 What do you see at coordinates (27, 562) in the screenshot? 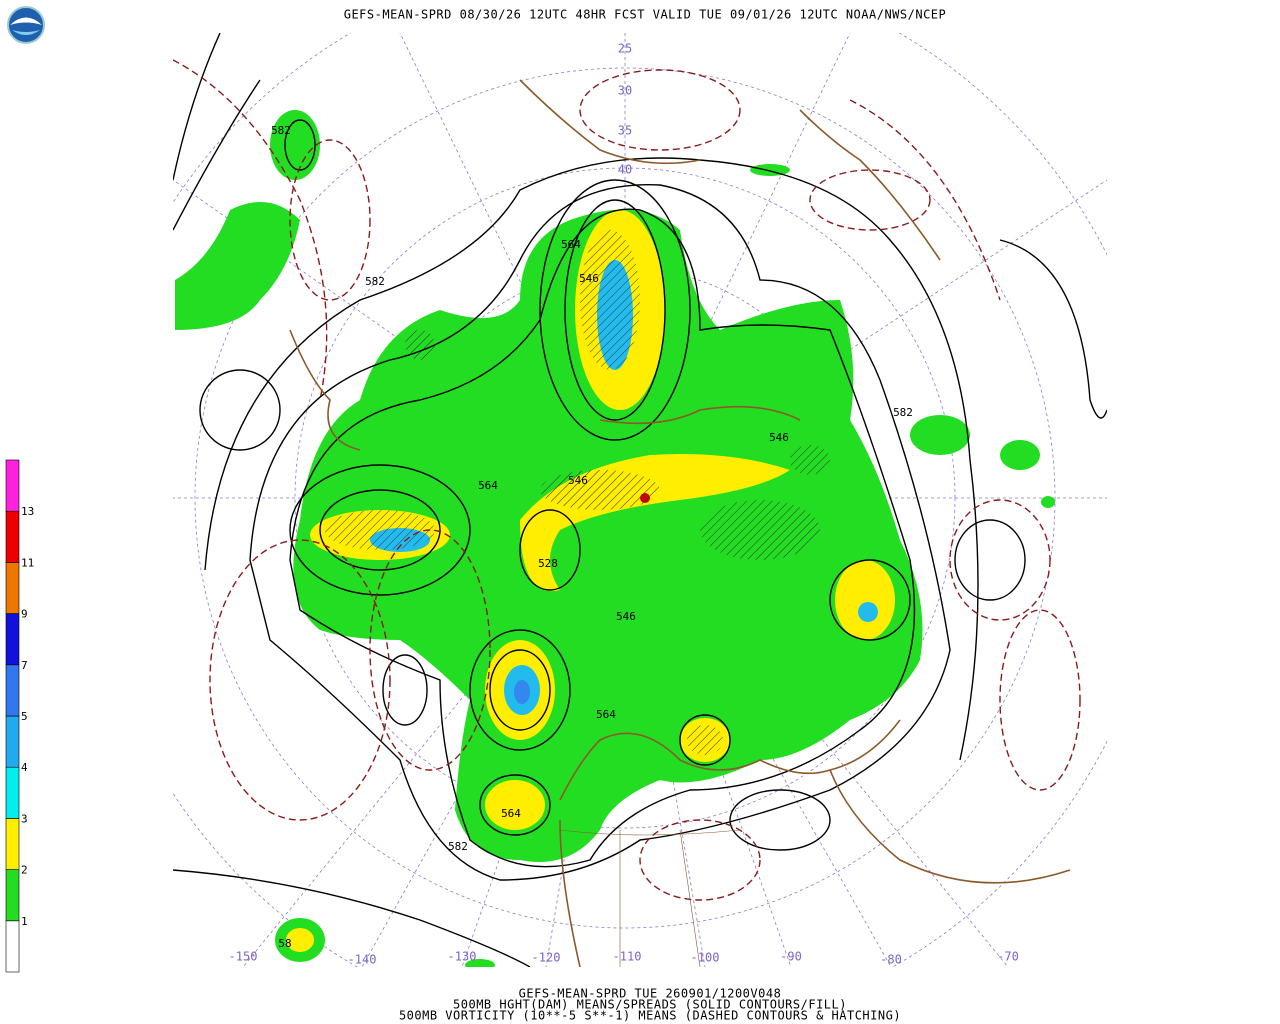
I see `colorbar-label: 11` at bounding box center [27, 562].